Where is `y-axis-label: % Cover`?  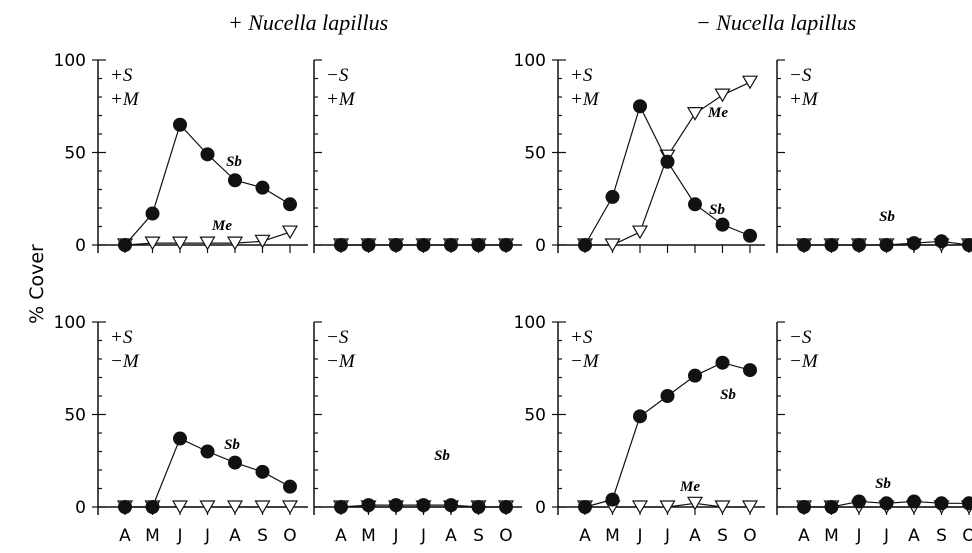
y-axis-label: % Cover is located at coordinates (37, 284).